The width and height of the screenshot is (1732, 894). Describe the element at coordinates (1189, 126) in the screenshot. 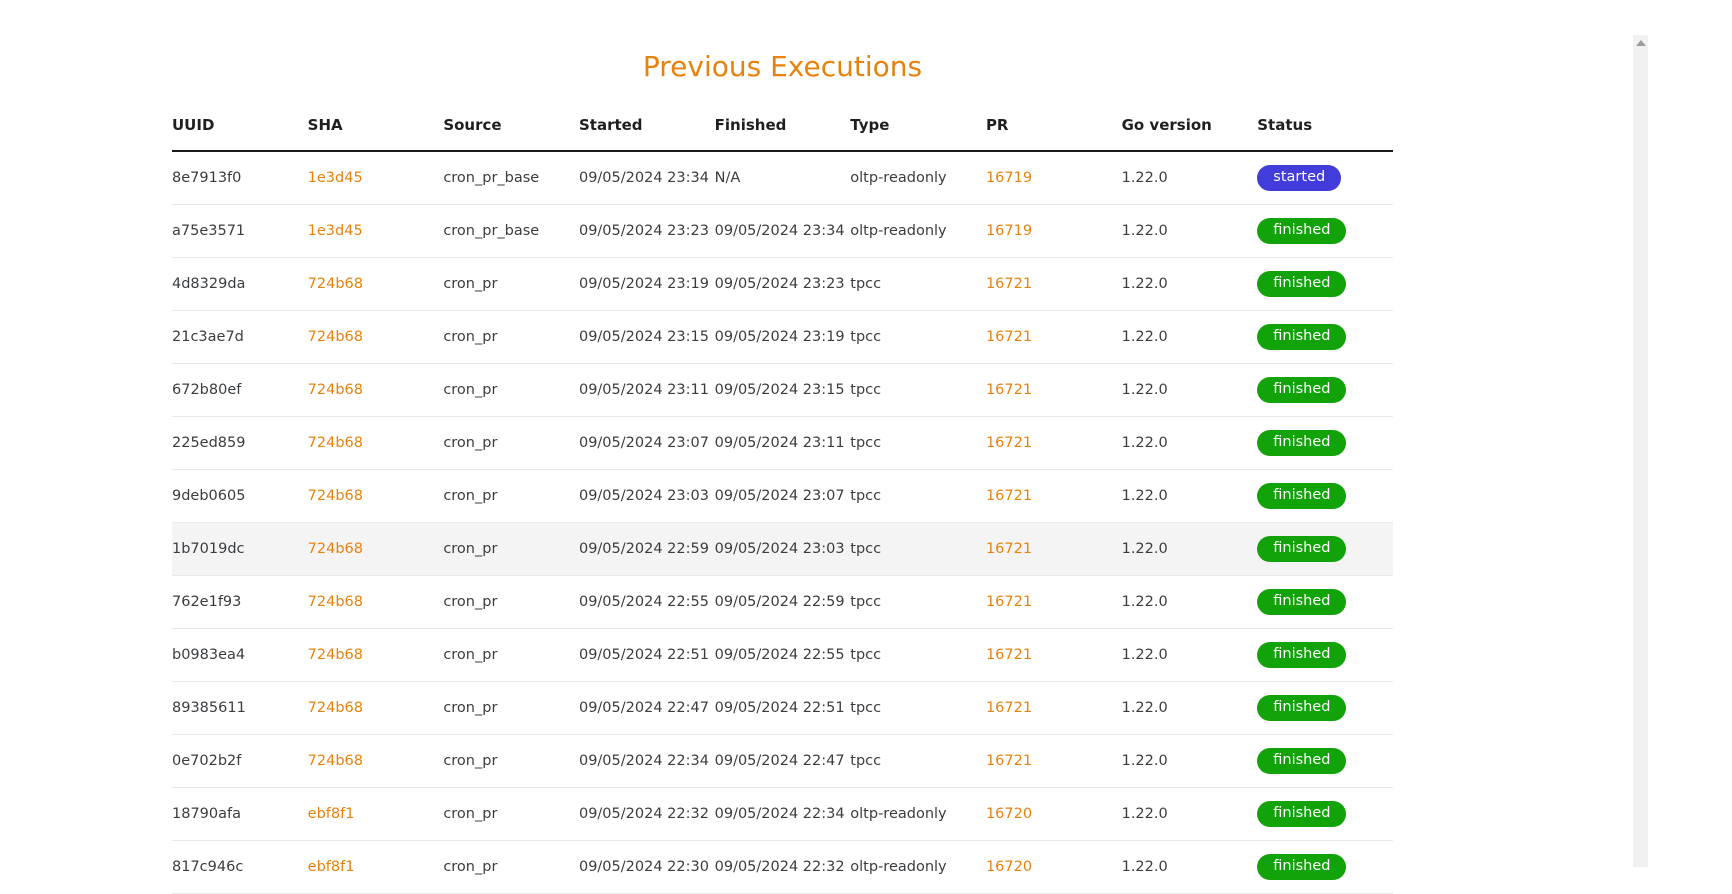

I see `column-header-go-version: Go version` at that location.